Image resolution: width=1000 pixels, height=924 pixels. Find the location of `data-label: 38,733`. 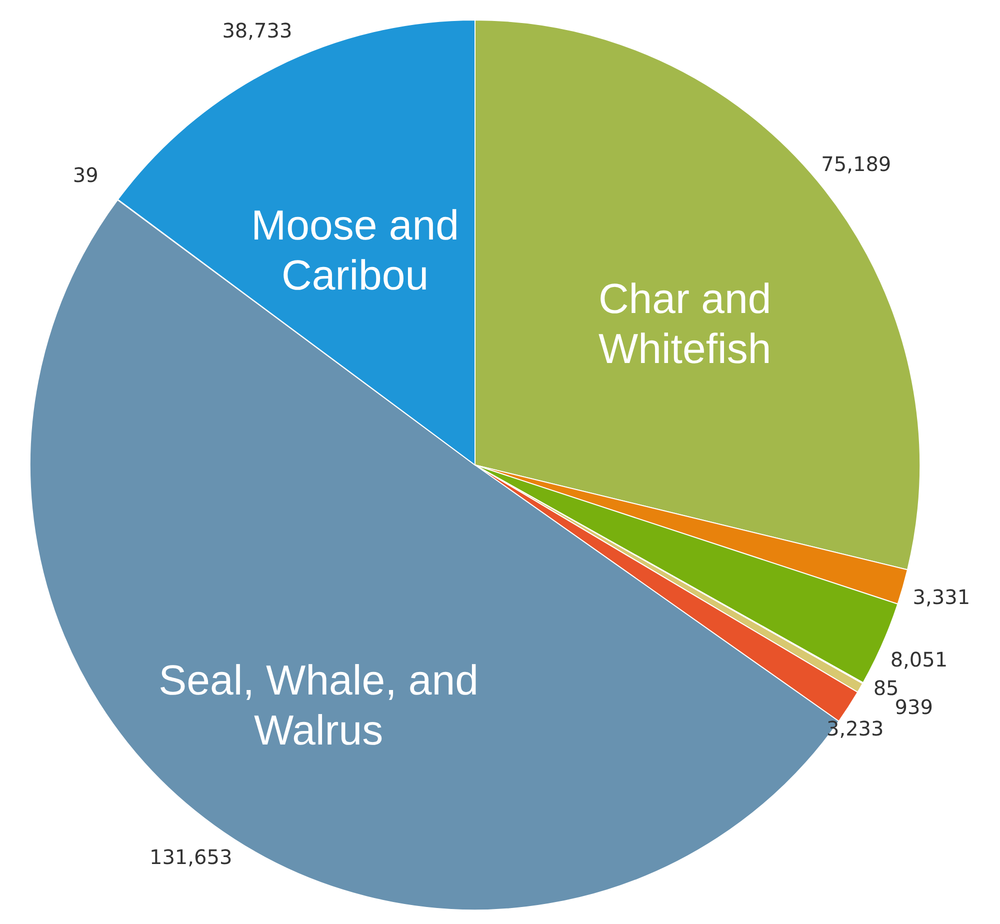

data-label: 38,733 is located at coordinates (257, 30).